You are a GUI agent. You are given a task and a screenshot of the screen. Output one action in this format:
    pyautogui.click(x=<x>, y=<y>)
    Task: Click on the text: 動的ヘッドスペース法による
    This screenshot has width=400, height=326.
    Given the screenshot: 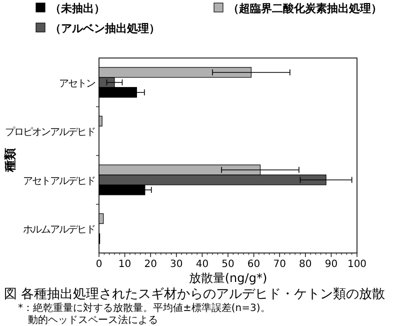 What is the action you would take?
    pyautogui.click(x=93, y=320)
    